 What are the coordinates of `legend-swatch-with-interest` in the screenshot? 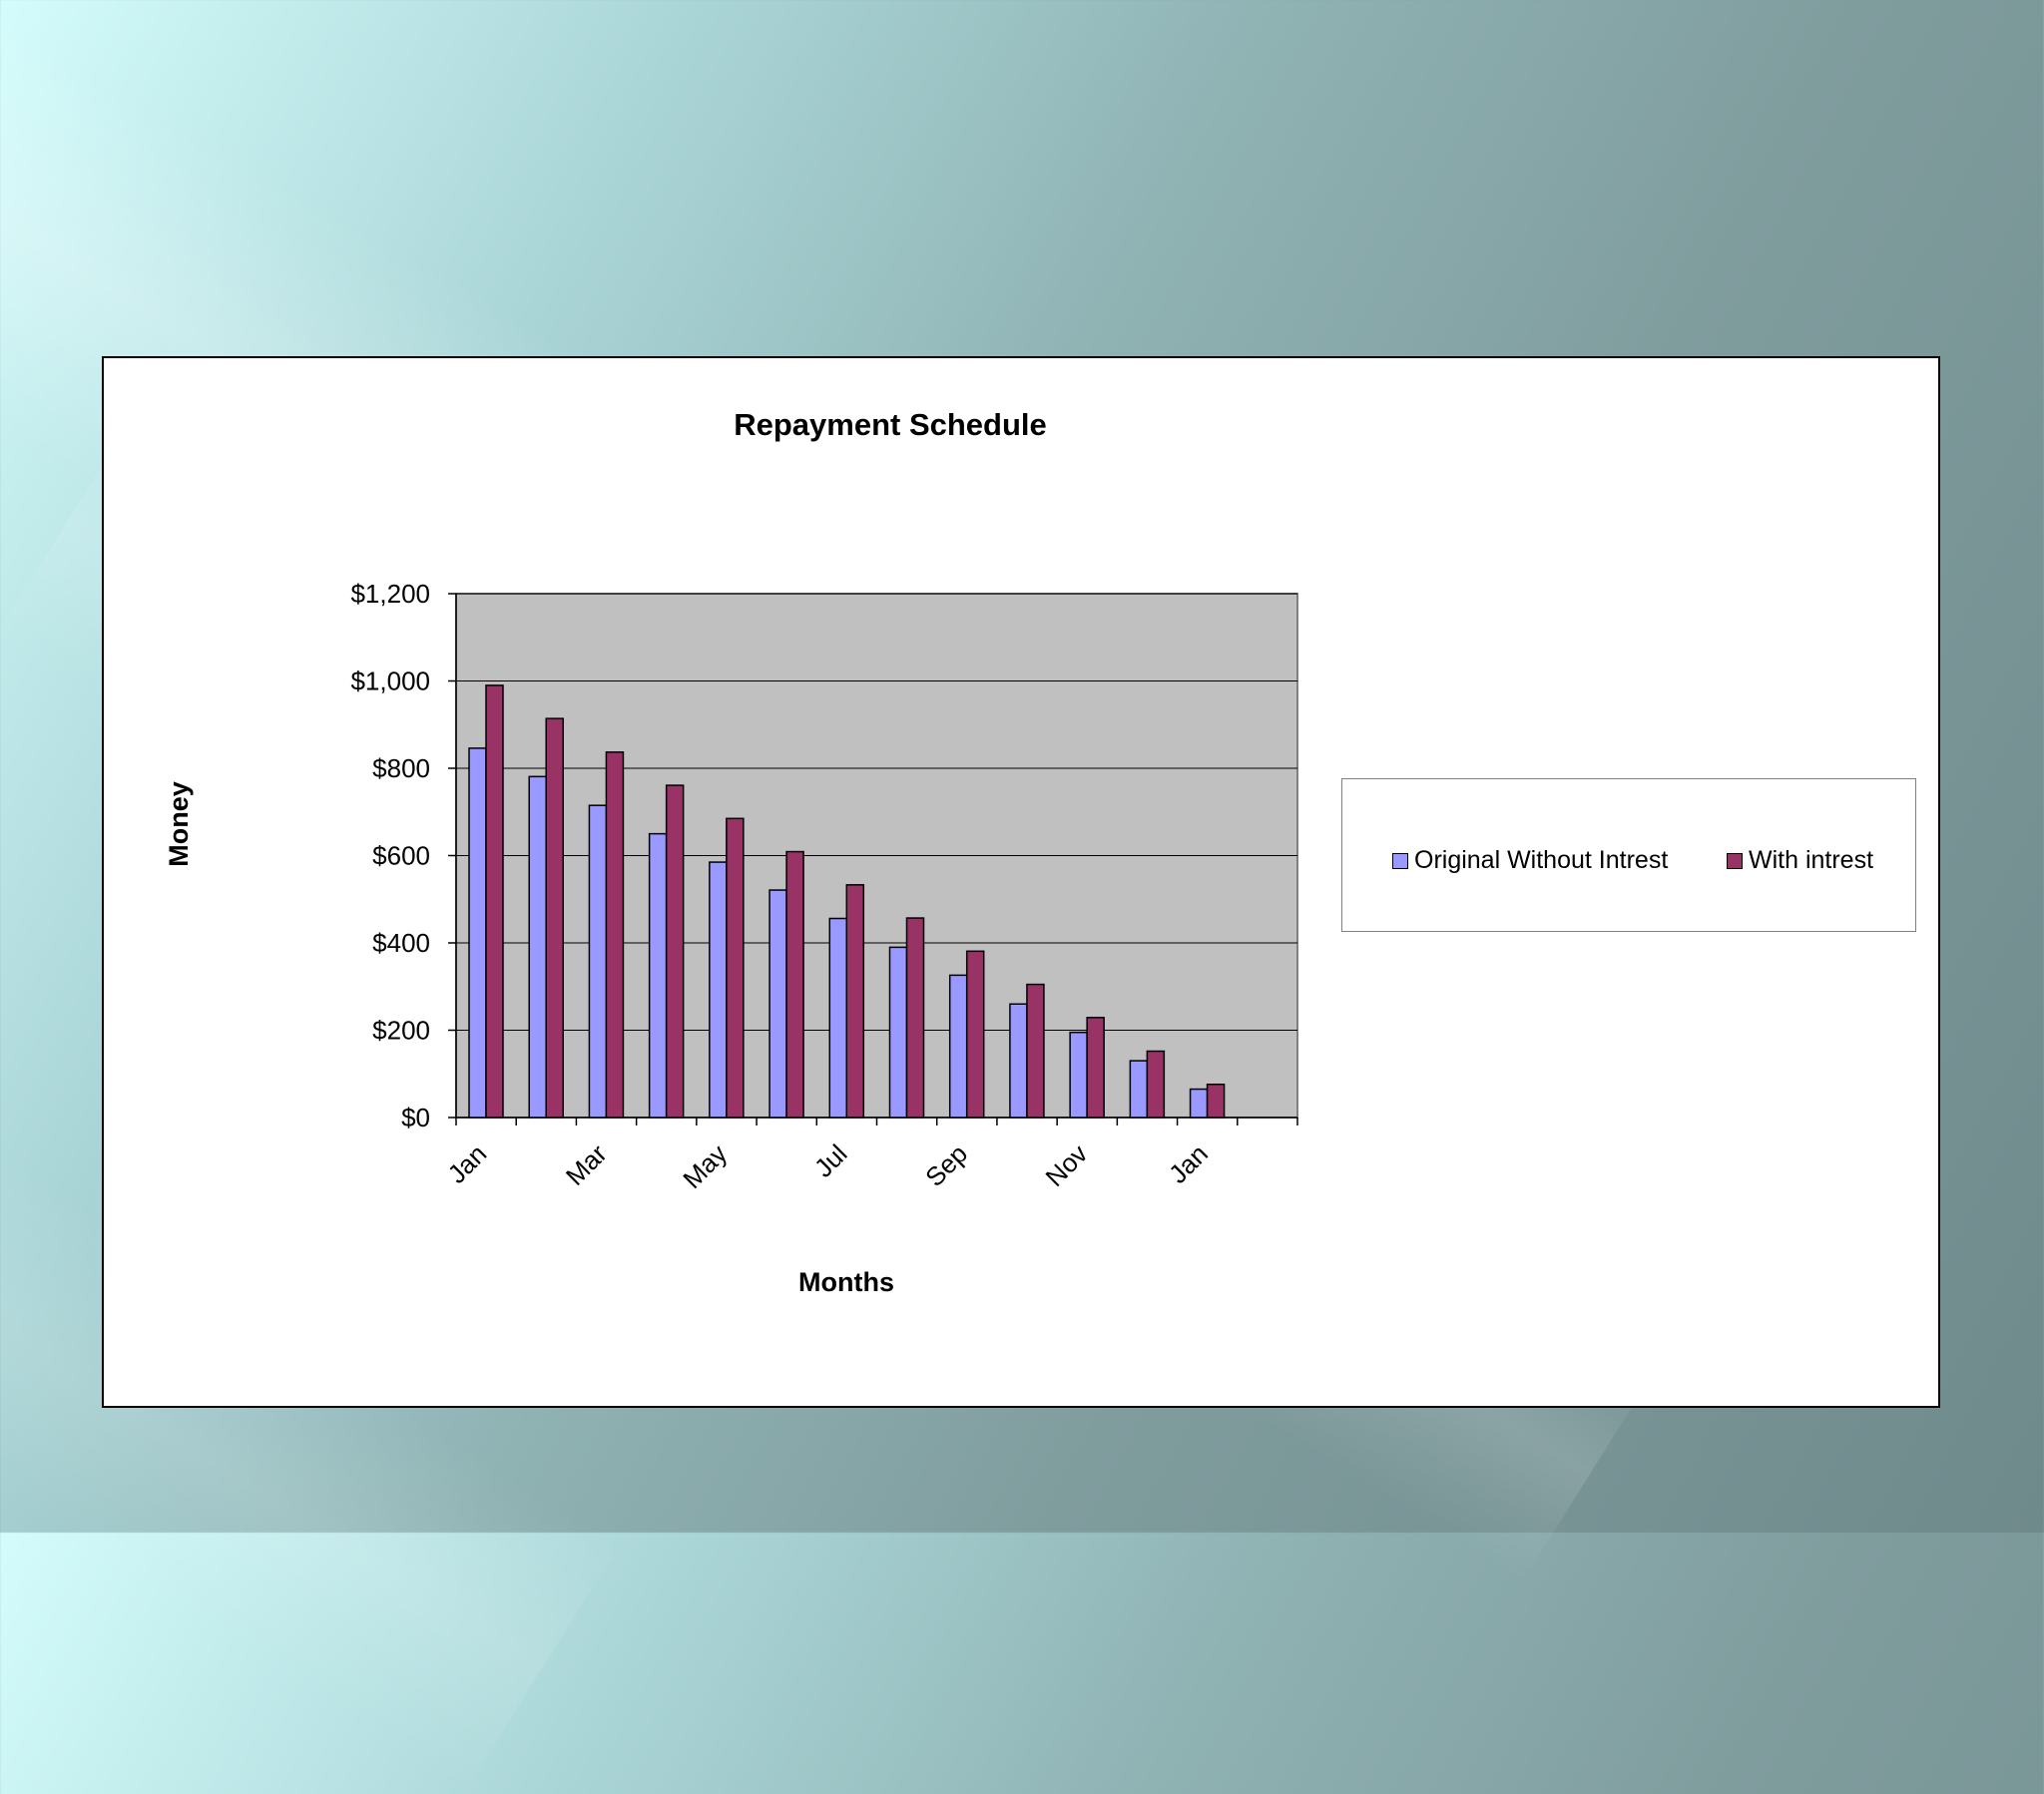 It's located at (1735, 860).